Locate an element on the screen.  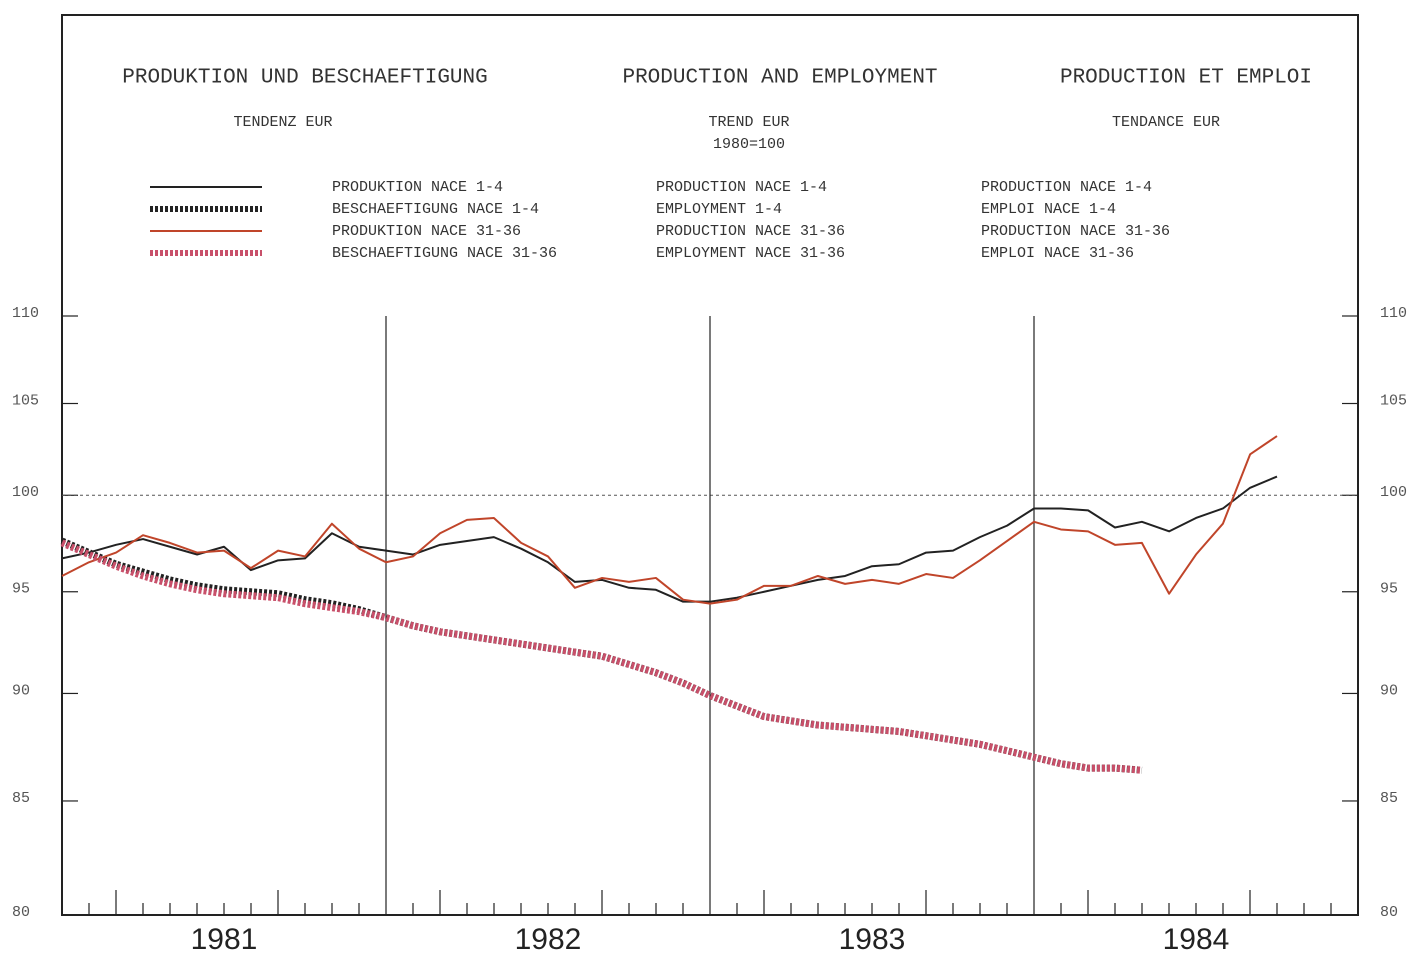
y-tick-label: 85 is located at coordinates (21, 798).